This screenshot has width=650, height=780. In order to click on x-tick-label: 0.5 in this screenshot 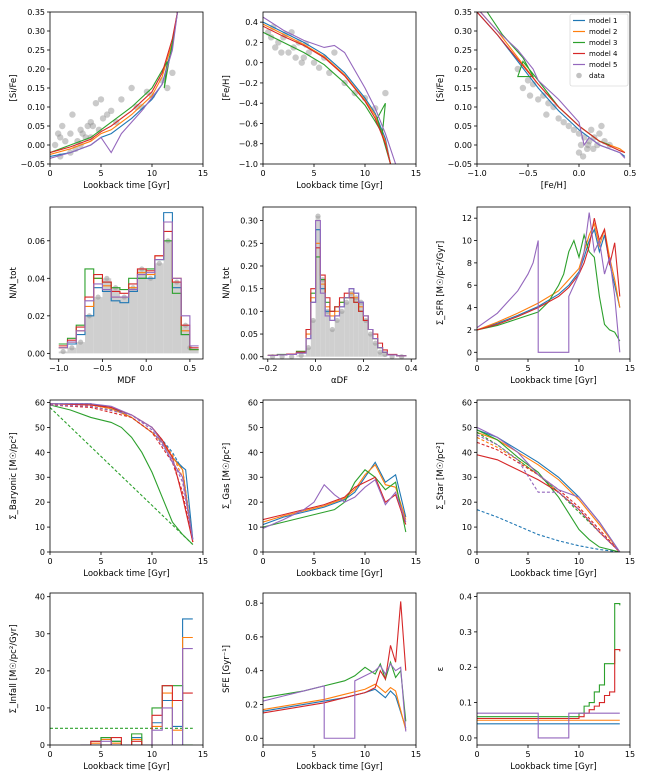, I will do `click(190, 368)`.